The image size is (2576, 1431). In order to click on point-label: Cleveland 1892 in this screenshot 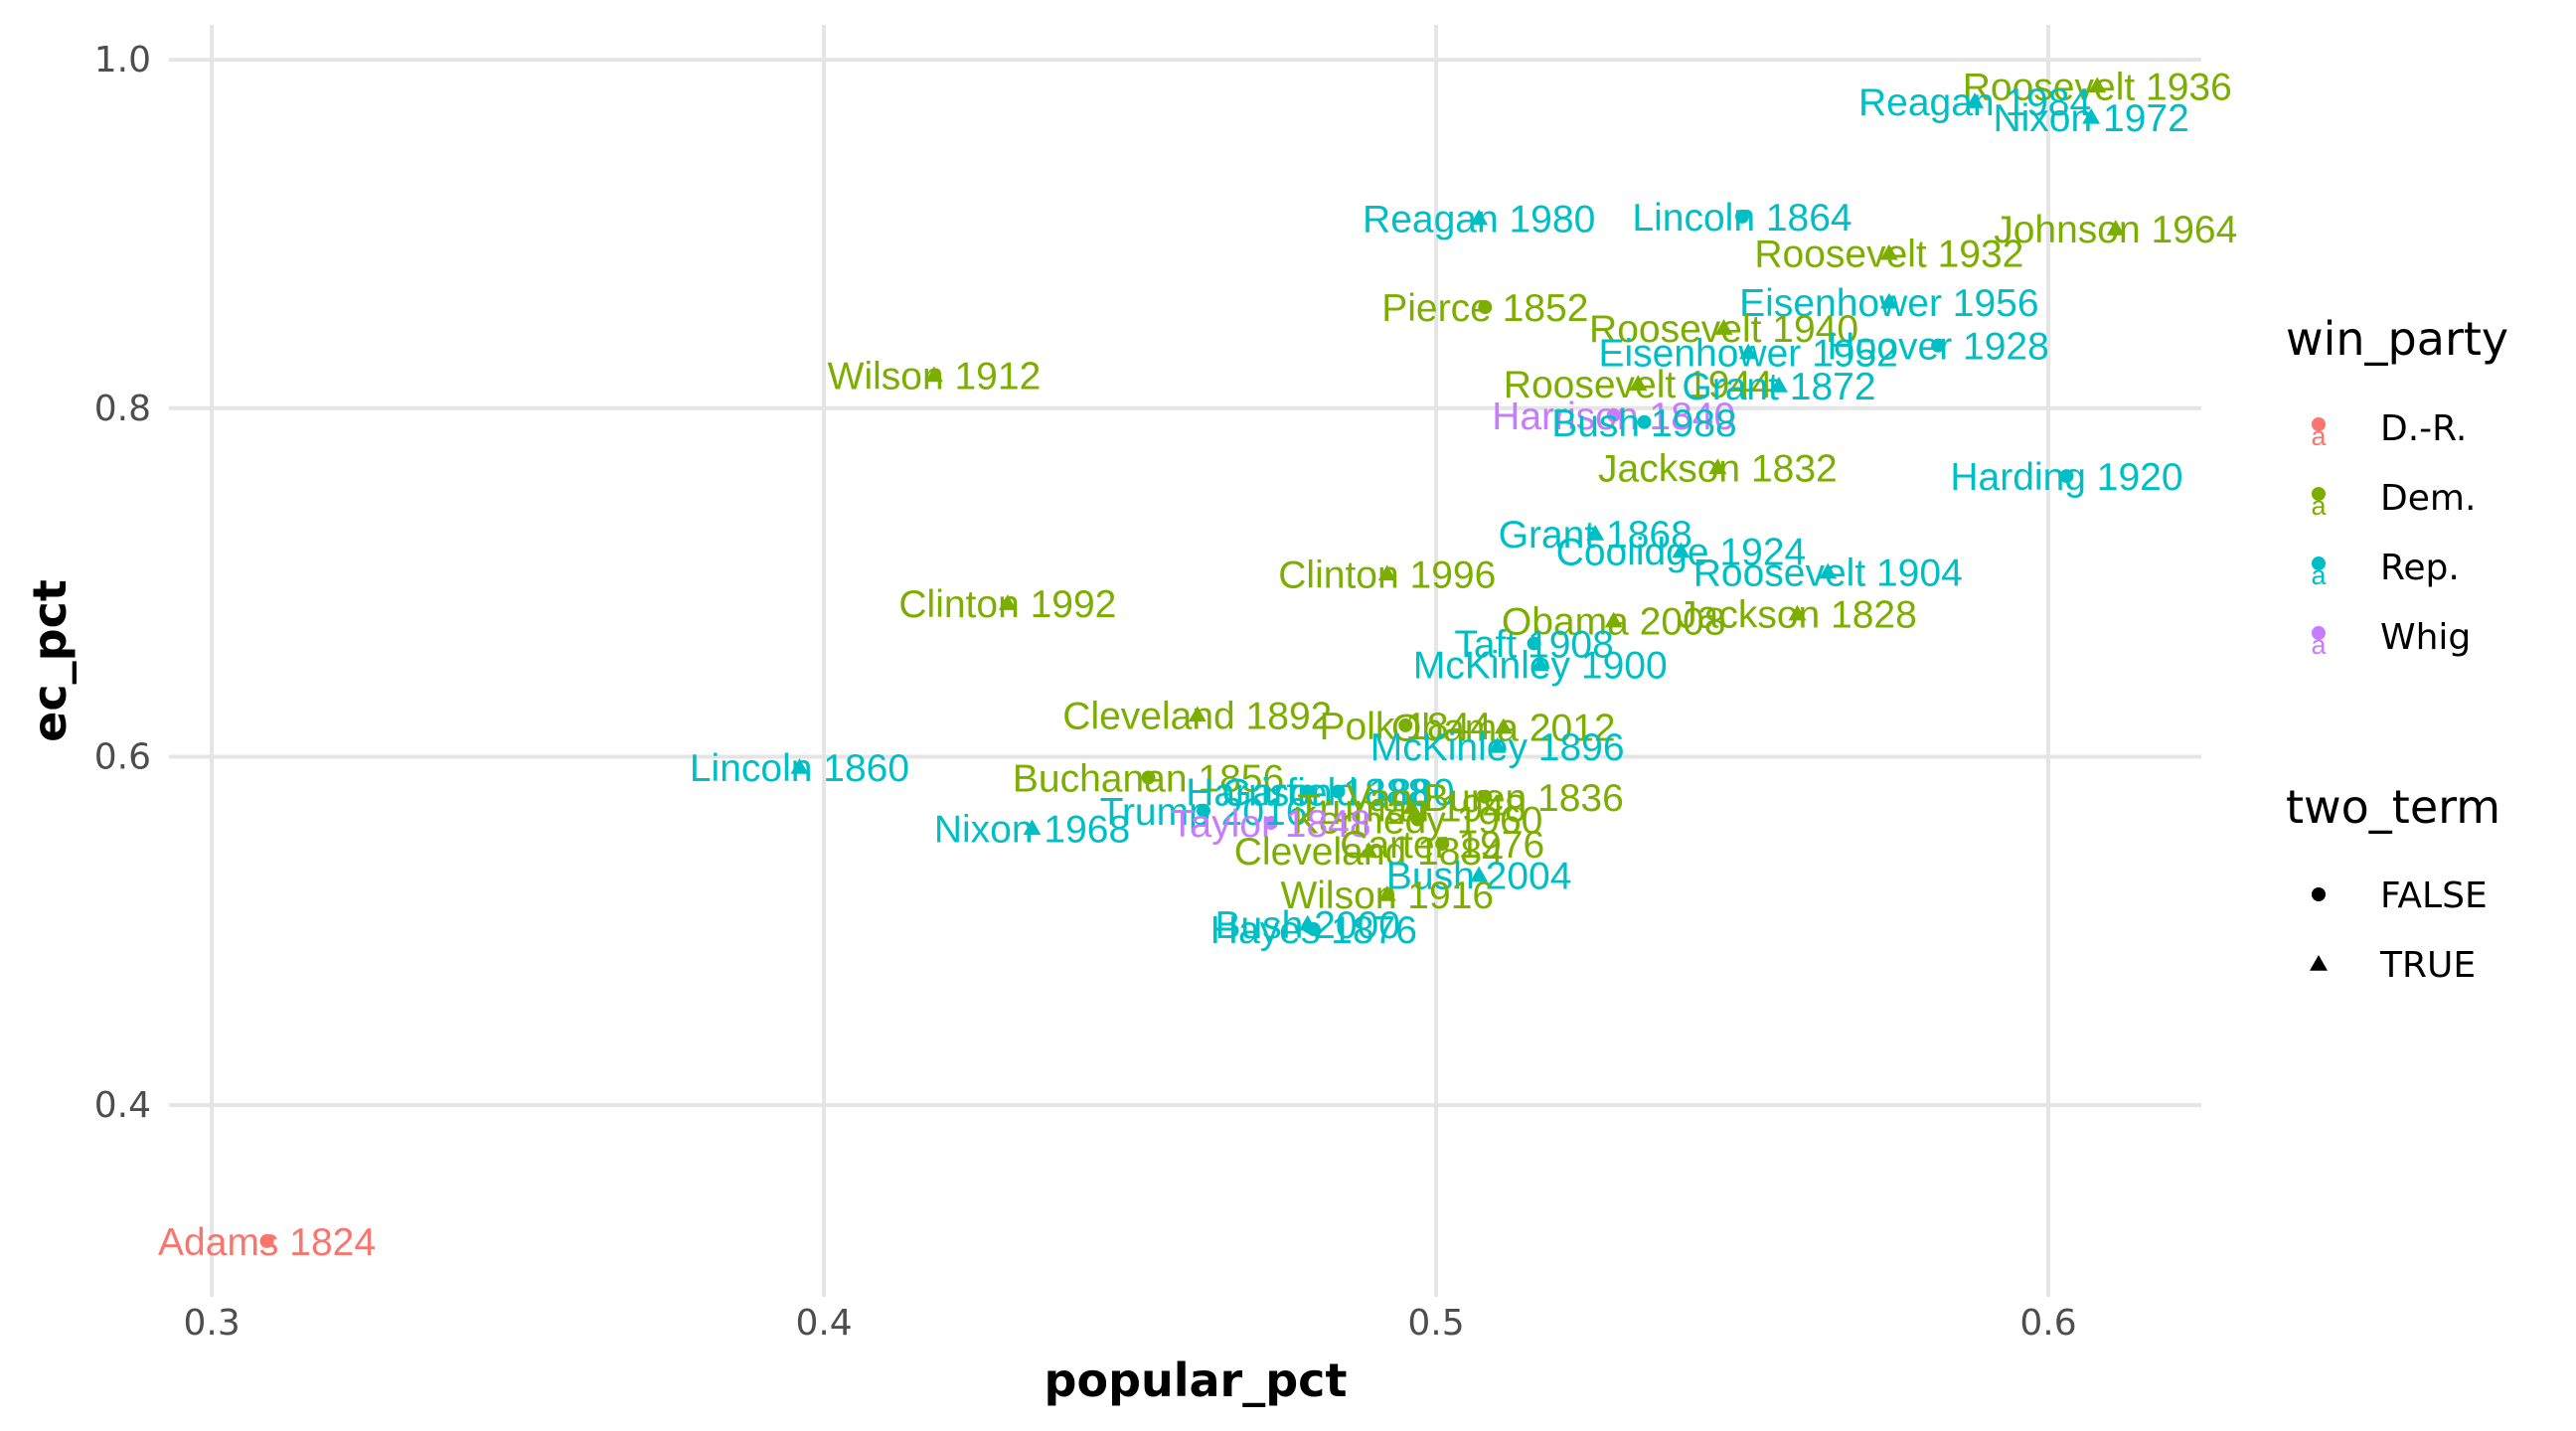, I will do `click(1197, 716)`.